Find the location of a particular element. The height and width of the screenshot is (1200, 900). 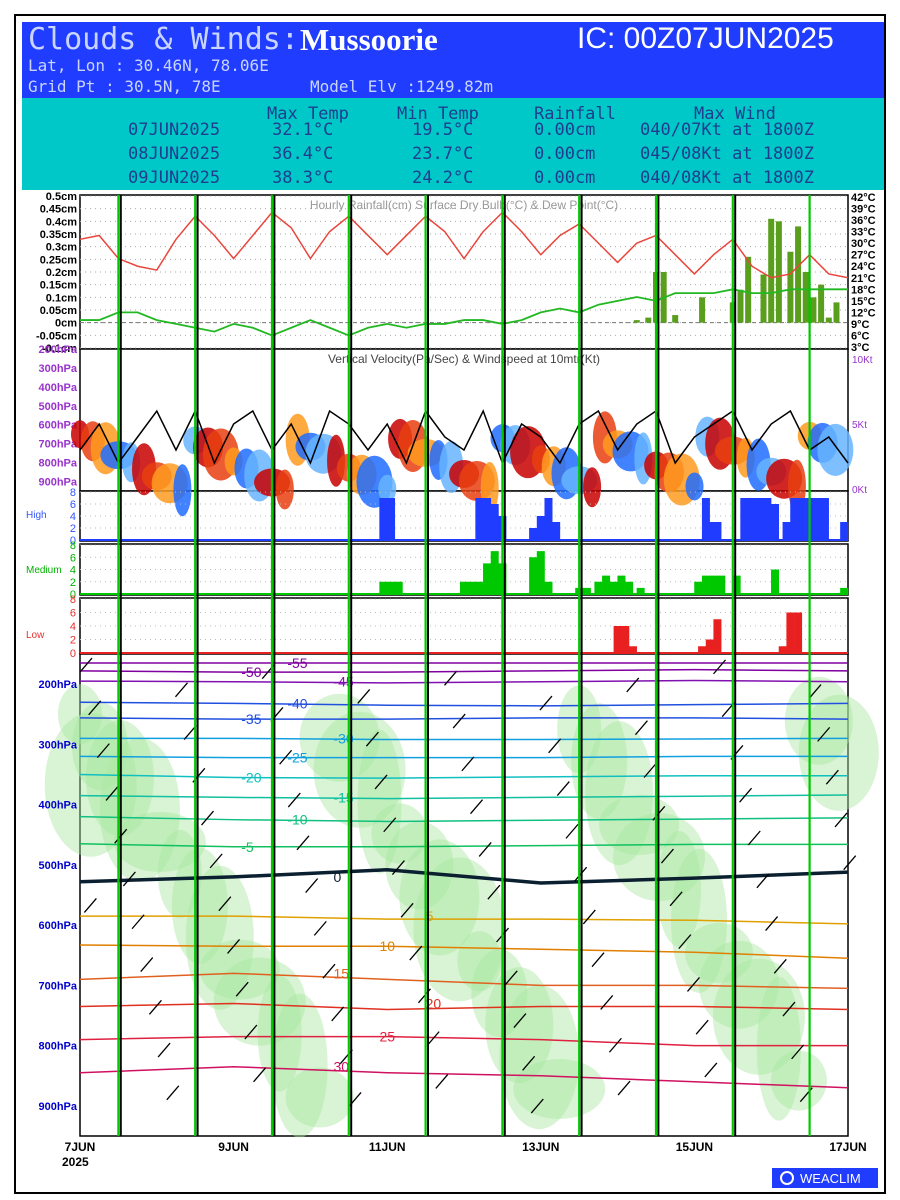

velocity-blob is located at coordinates (387, 488).